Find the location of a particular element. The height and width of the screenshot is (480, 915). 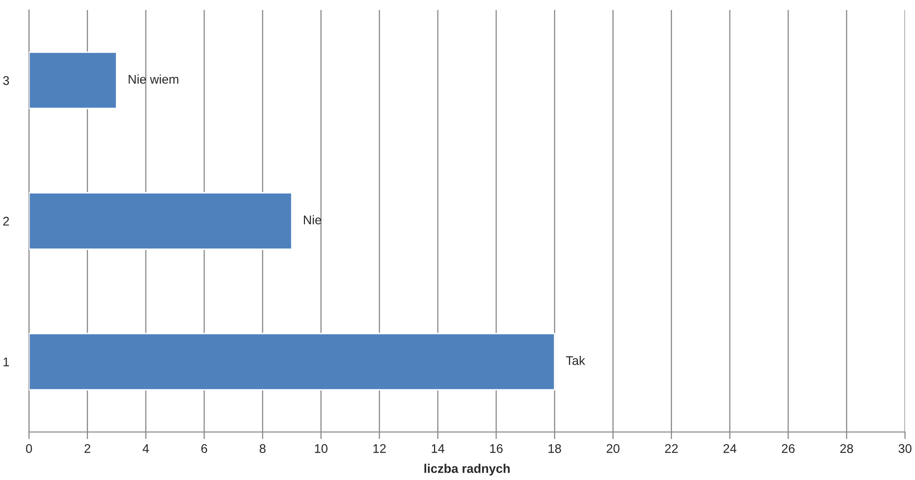

x-tick-label: 20 is located at coordinates (613, 448).